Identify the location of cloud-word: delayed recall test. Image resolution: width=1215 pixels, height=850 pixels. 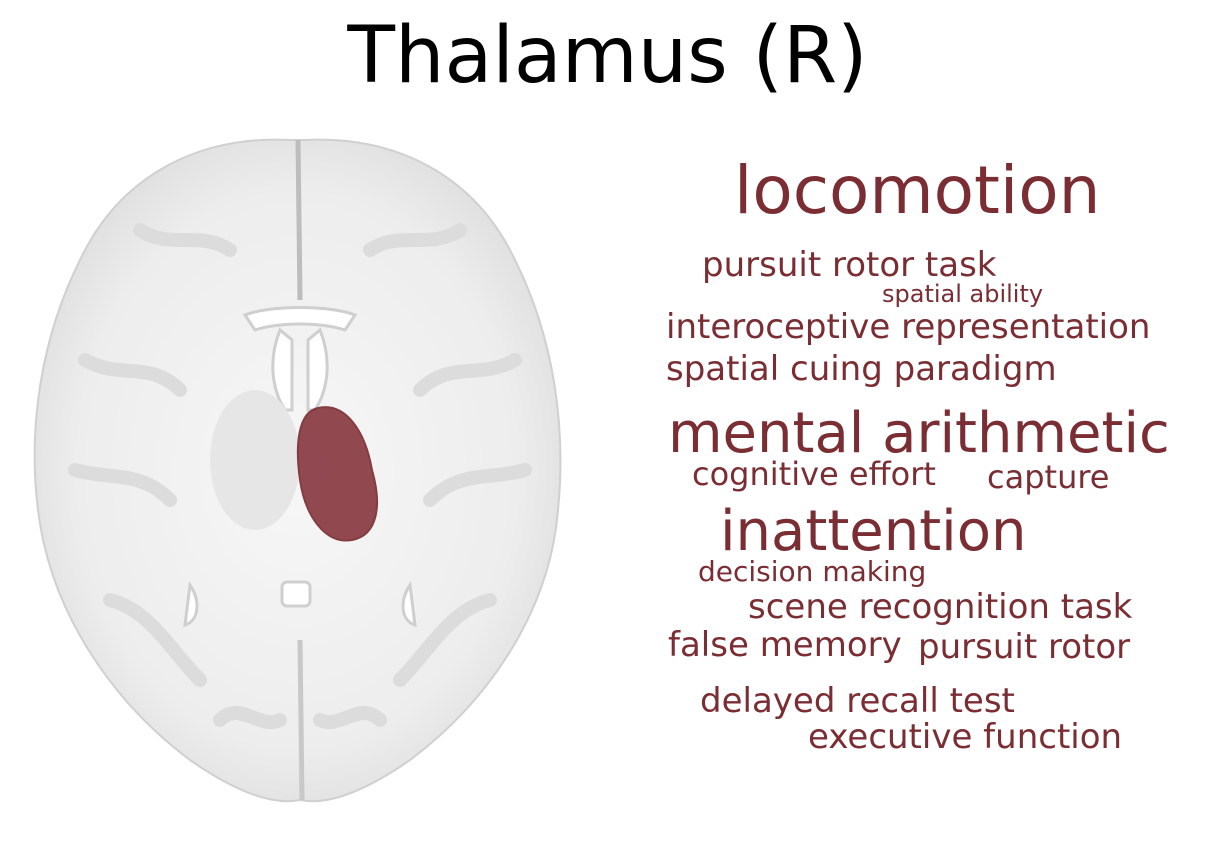
(857, 701).